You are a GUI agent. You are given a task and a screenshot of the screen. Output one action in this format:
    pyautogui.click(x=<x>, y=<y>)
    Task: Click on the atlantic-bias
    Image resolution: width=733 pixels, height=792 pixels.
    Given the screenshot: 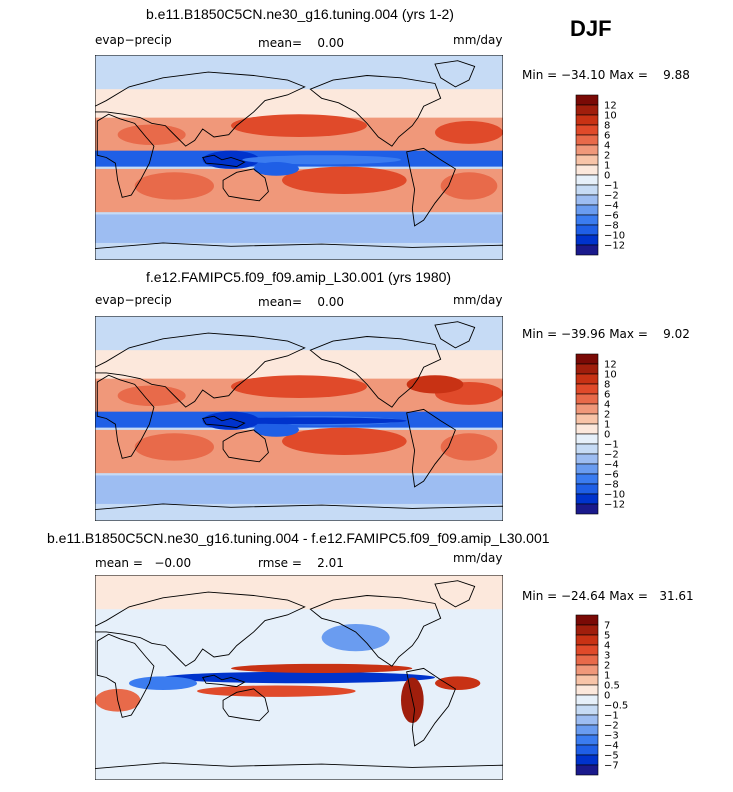 What is the action you would take?
    pyautogui.click(x=458, y=683)
    